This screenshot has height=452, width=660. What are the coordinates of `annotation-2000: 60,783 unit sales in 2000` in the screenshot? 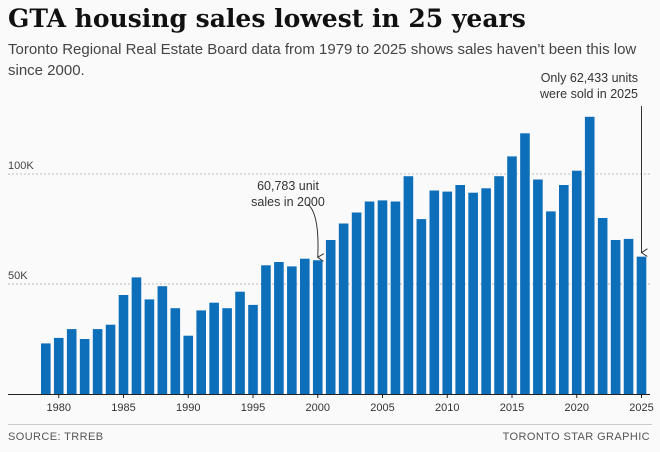 It's located at (288, 194).